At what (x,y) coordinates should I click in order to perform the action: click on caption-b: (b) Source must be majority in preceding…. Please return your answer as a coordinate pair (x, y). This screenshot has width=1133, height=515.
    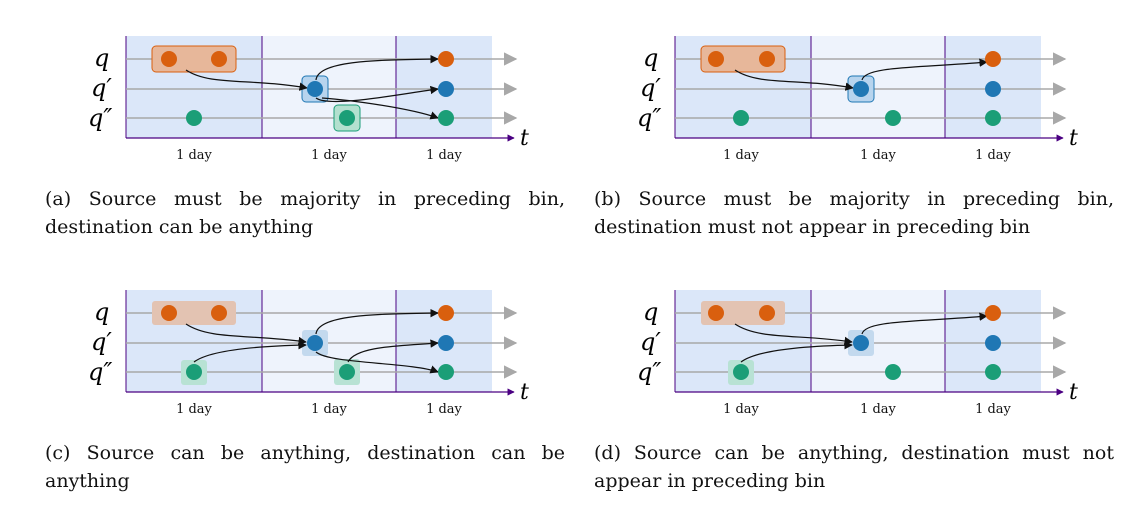
    Looking at the image, I should click on (854, 213).